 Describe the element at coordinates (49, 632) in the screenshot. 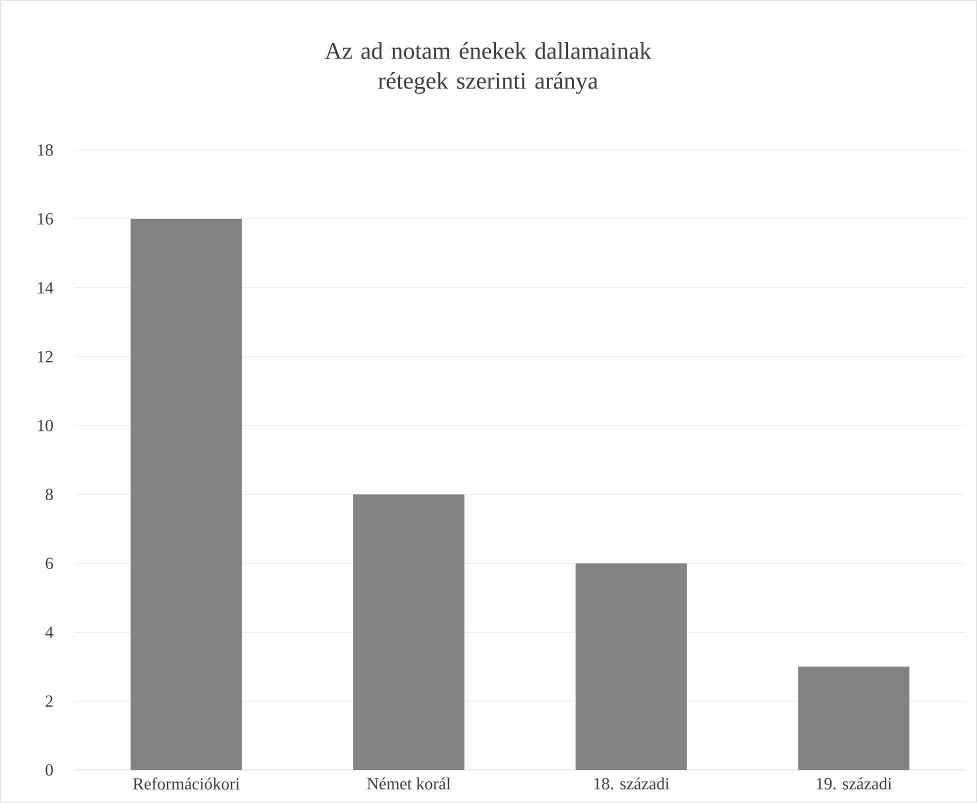

I see `y-tick-label: 4` at that location.